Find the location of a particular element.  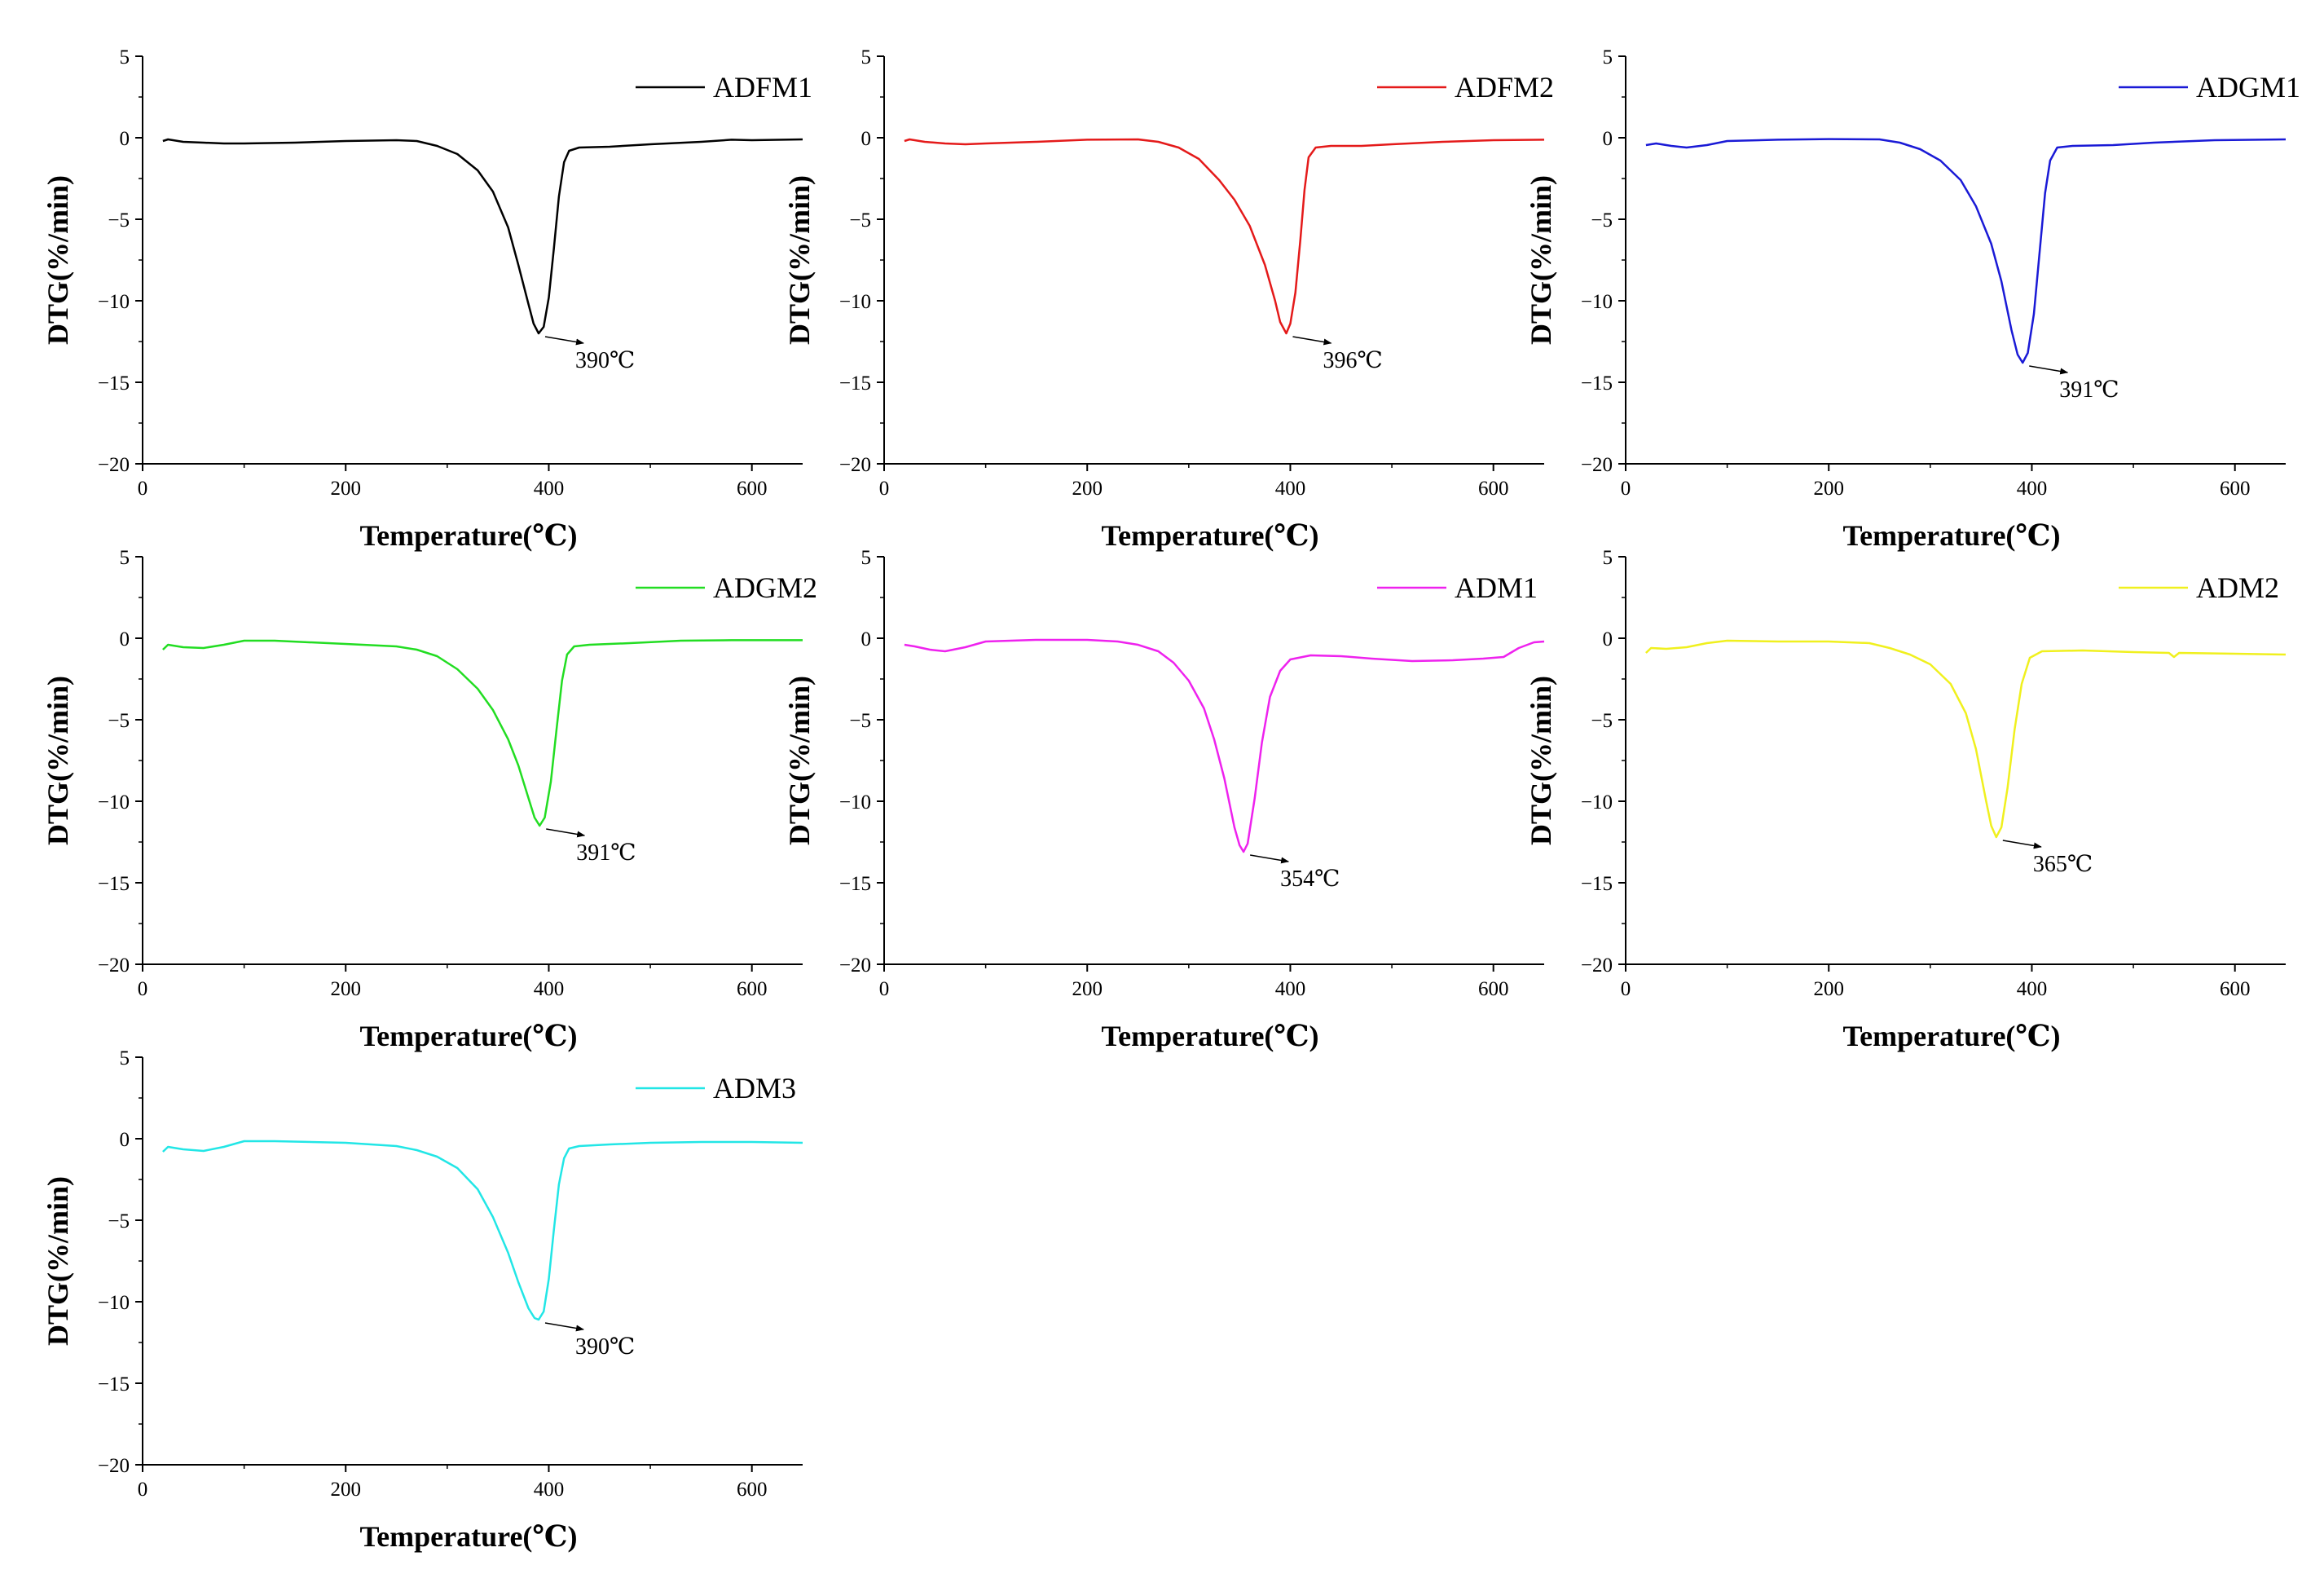

legend-label: ADM1 is located at coordinates (1497, 587).